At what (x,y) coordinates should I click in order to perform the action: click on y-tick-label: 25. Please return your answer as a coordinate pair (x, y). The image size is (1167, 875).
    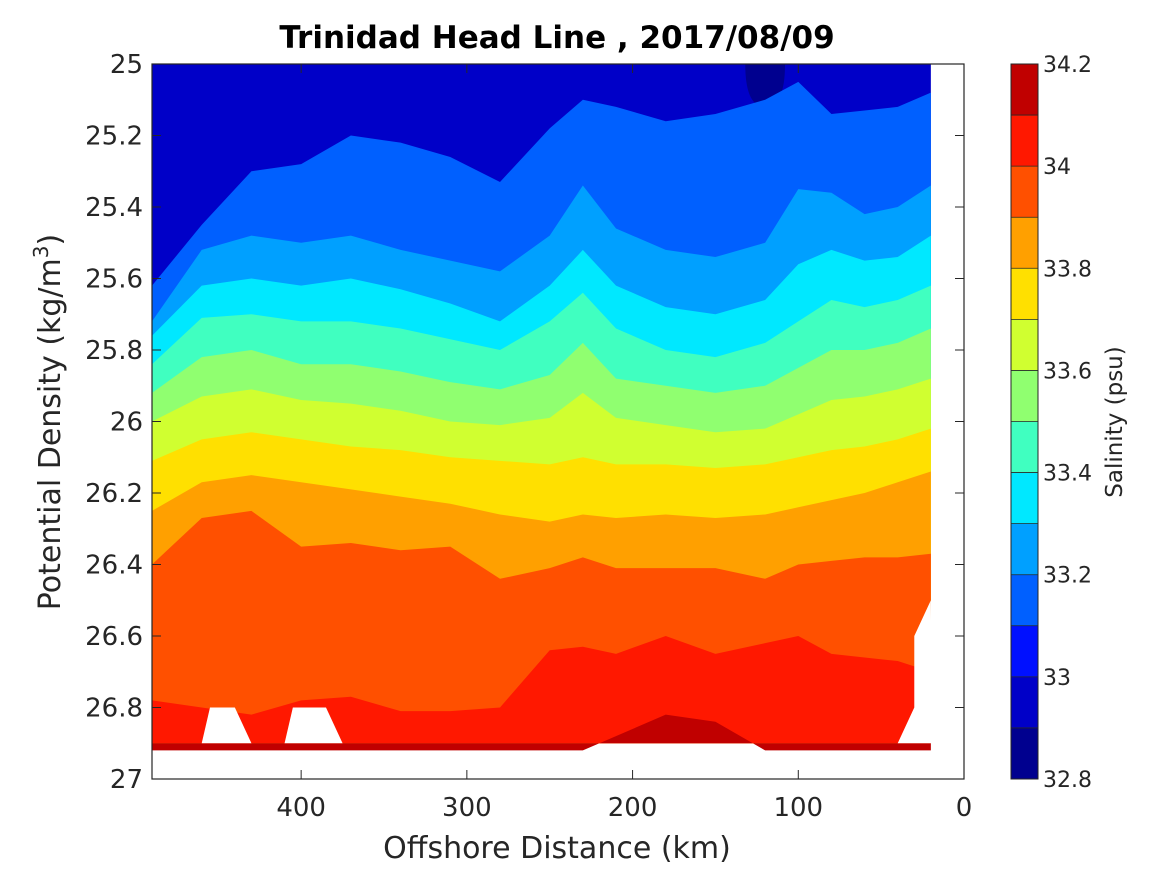
    Looking at the image, I should click on (126, 65).